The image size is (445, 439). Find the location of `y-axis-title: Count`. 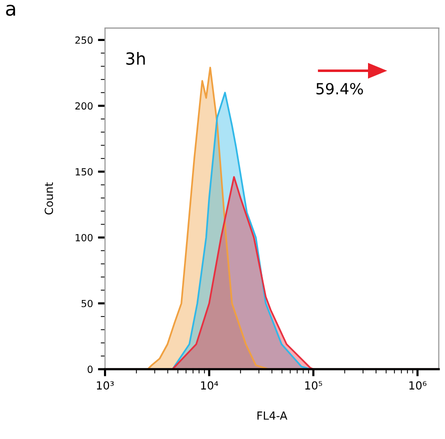

y-axis-title: Count is located at coordinates (49, 198).